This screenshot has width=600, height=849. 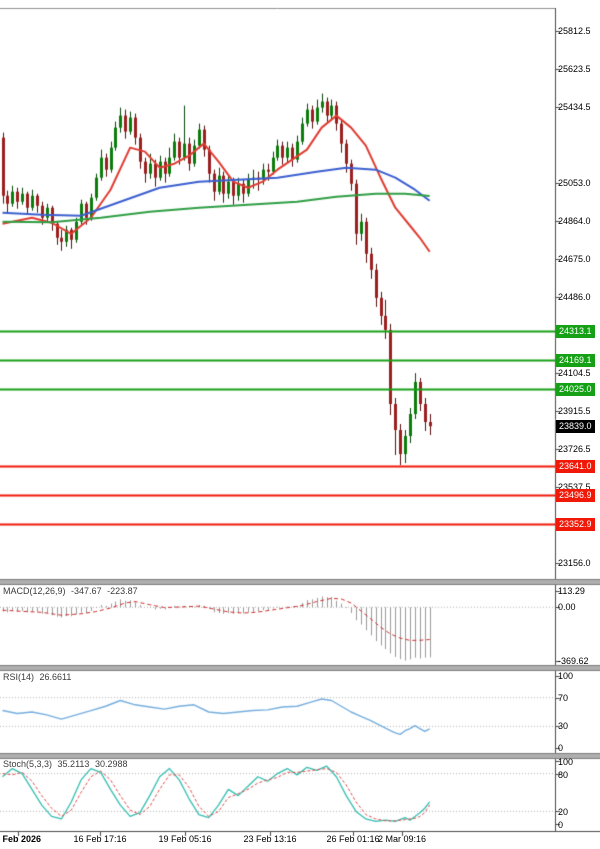 What do you see at coordinates (574, 487) in the screenshot?
I see `price-tick-label: 23537.5` at bounding box center [574, 487].